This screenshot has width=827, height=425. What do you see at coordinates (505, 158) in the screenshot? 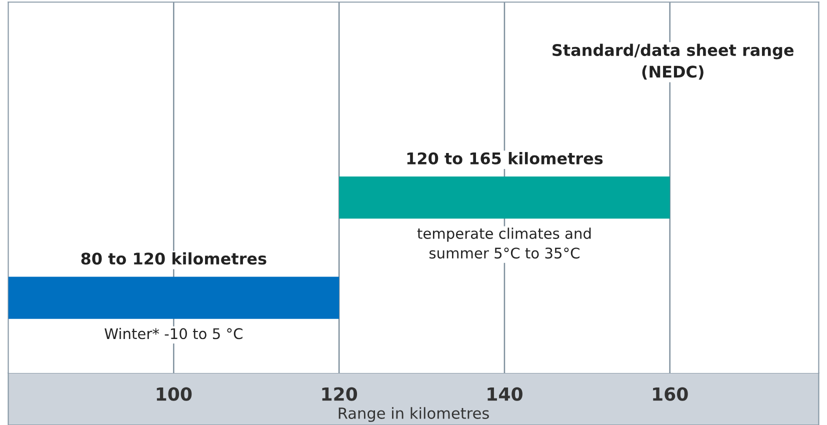
I see `annotation: 120 to 165 kilometres` at bounding box center [505, 158].